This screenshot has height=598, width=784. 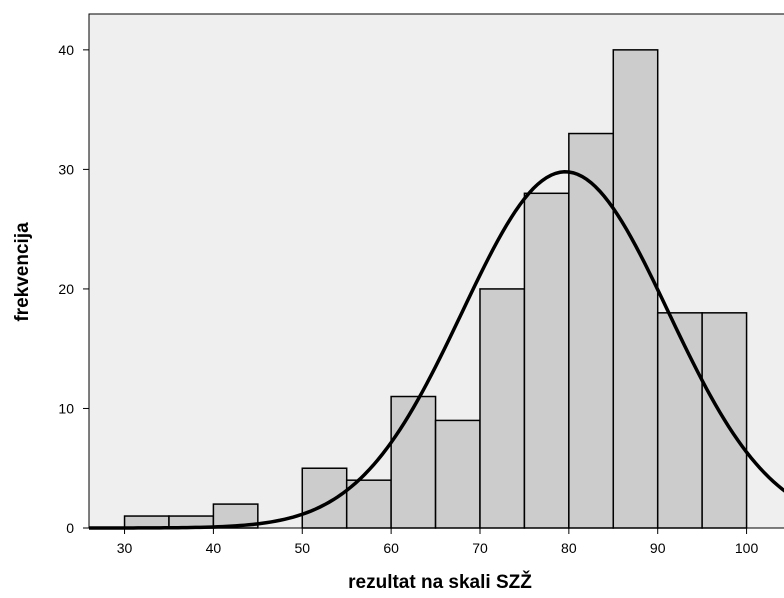 I want to click on y-tick-label: 30, so click(x=66, y=169).